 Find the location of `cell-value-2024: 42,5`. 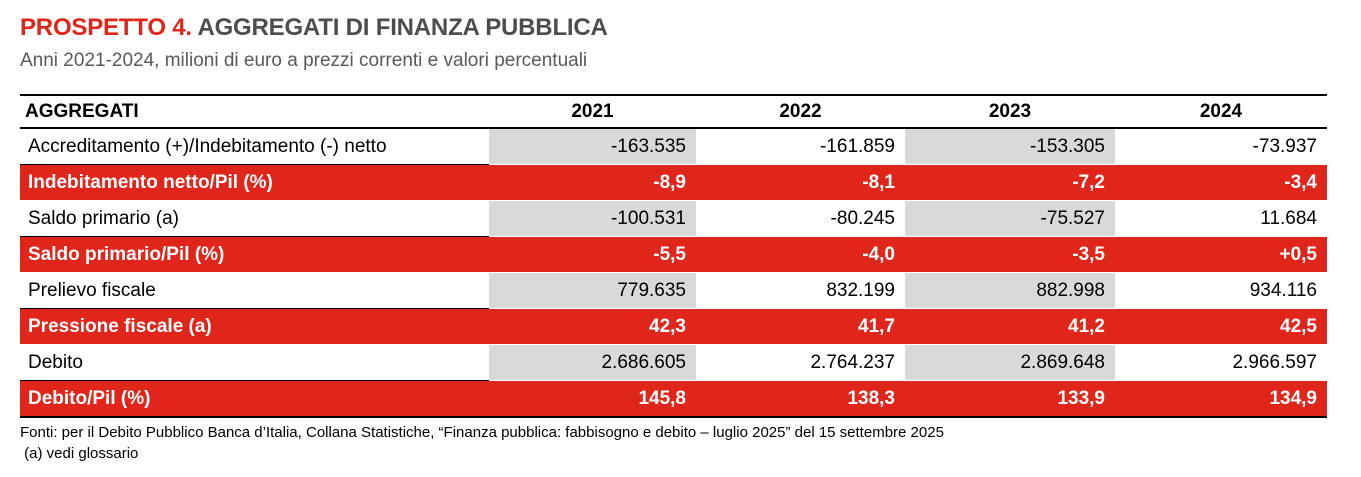

cell-value-2024: 42,5 is located at coordinates (1221, 326).